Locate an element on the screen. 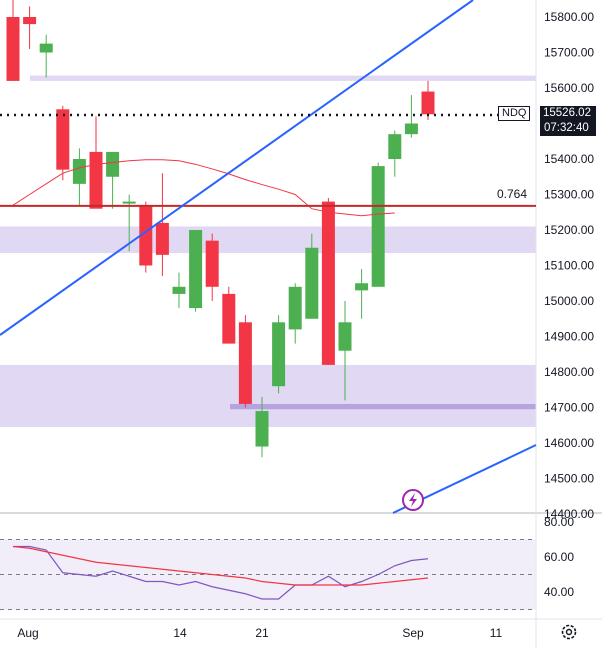 Image resolution: width=602 pixels, height=648 pixels. price-tick-label: 14800.00 is located at coordinates (569, 372).